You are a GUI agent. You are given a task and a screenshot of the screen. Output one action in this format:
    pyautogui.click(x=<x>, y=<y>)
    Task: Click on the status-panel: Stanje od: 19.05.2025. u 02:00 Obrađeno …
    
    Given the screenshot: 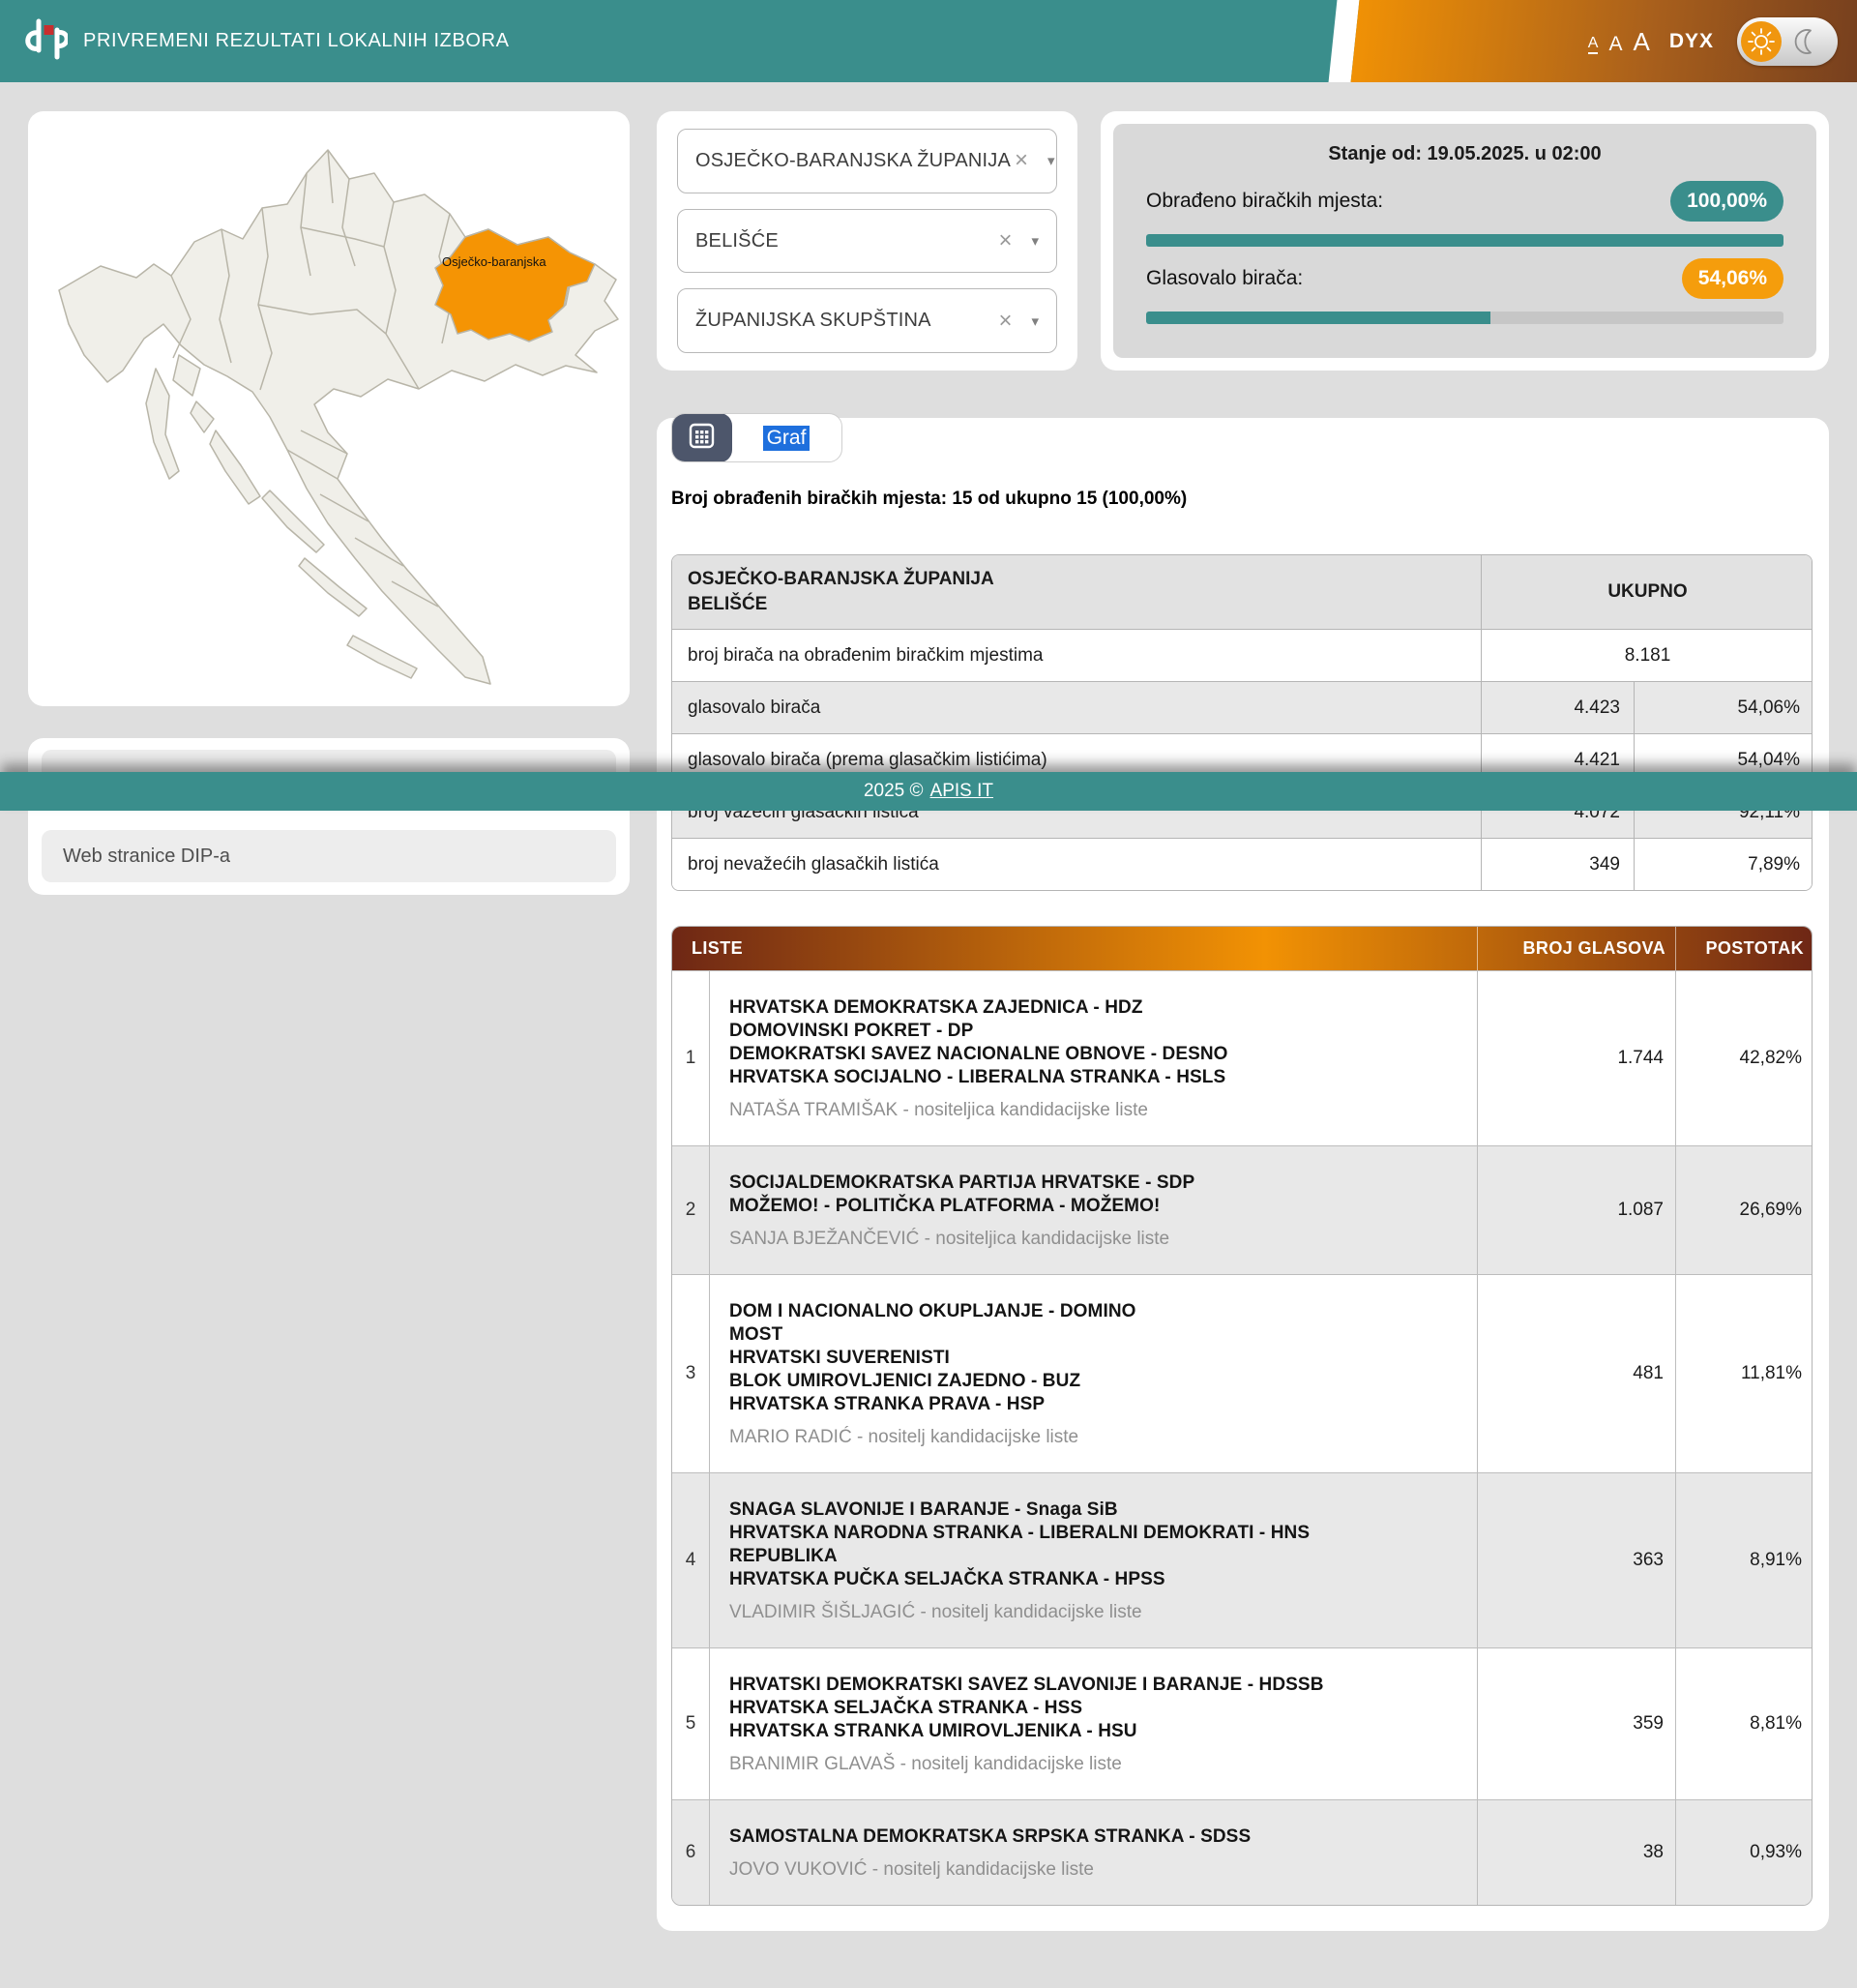 What is the action you would take?
    pyautogui.click(x=1464, y=241)
    